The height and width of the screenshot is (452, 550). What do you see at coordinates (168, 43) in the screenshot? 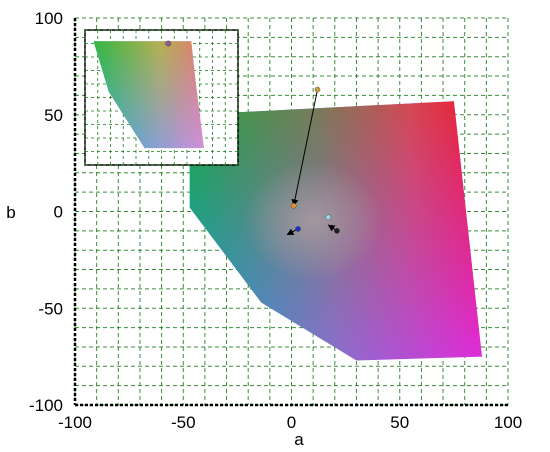
I see `inset-data-point` at bounding box center [168, 43].